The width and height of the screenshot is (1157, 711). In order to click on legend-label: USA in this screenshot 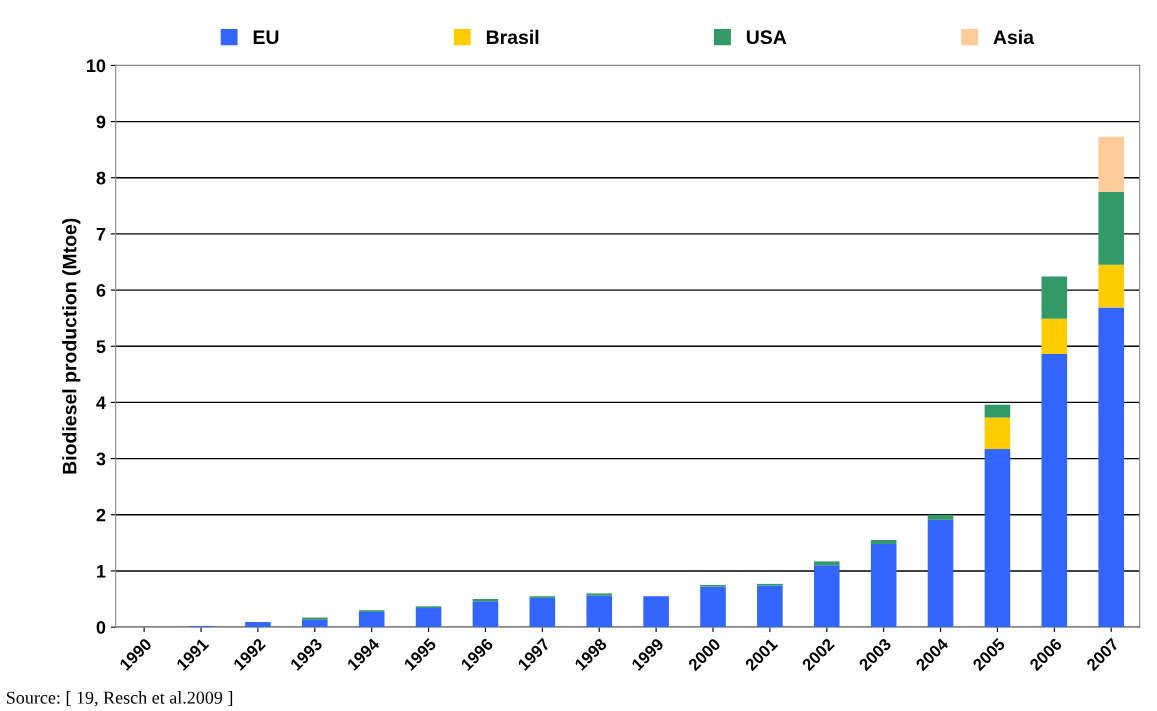, I will do `click(766, 37)`.